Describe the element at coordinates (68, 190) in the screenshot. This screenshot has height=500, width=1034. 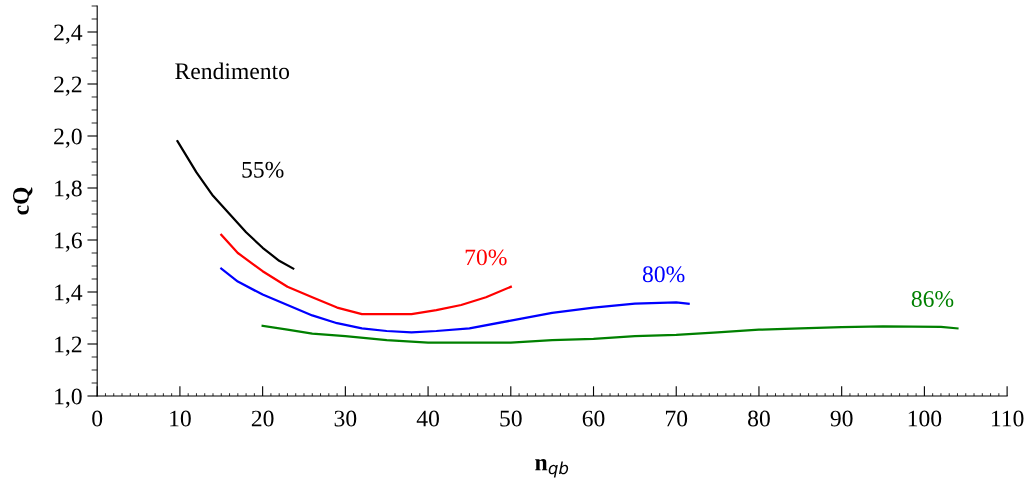
I see `y-tick-label: 1,8` at that location.